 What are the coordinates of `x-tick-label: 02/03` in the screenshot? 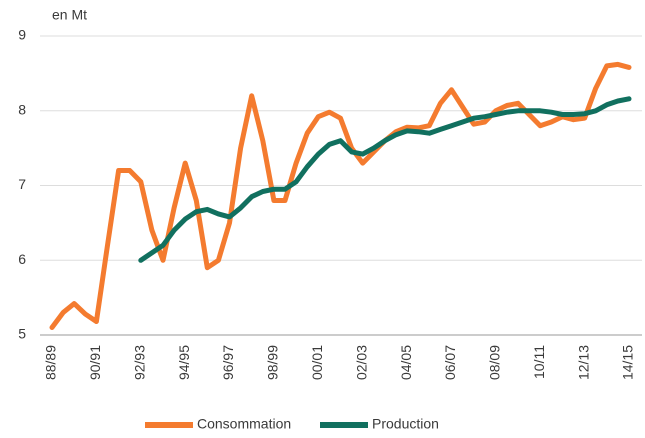 It's located at (361, 362).